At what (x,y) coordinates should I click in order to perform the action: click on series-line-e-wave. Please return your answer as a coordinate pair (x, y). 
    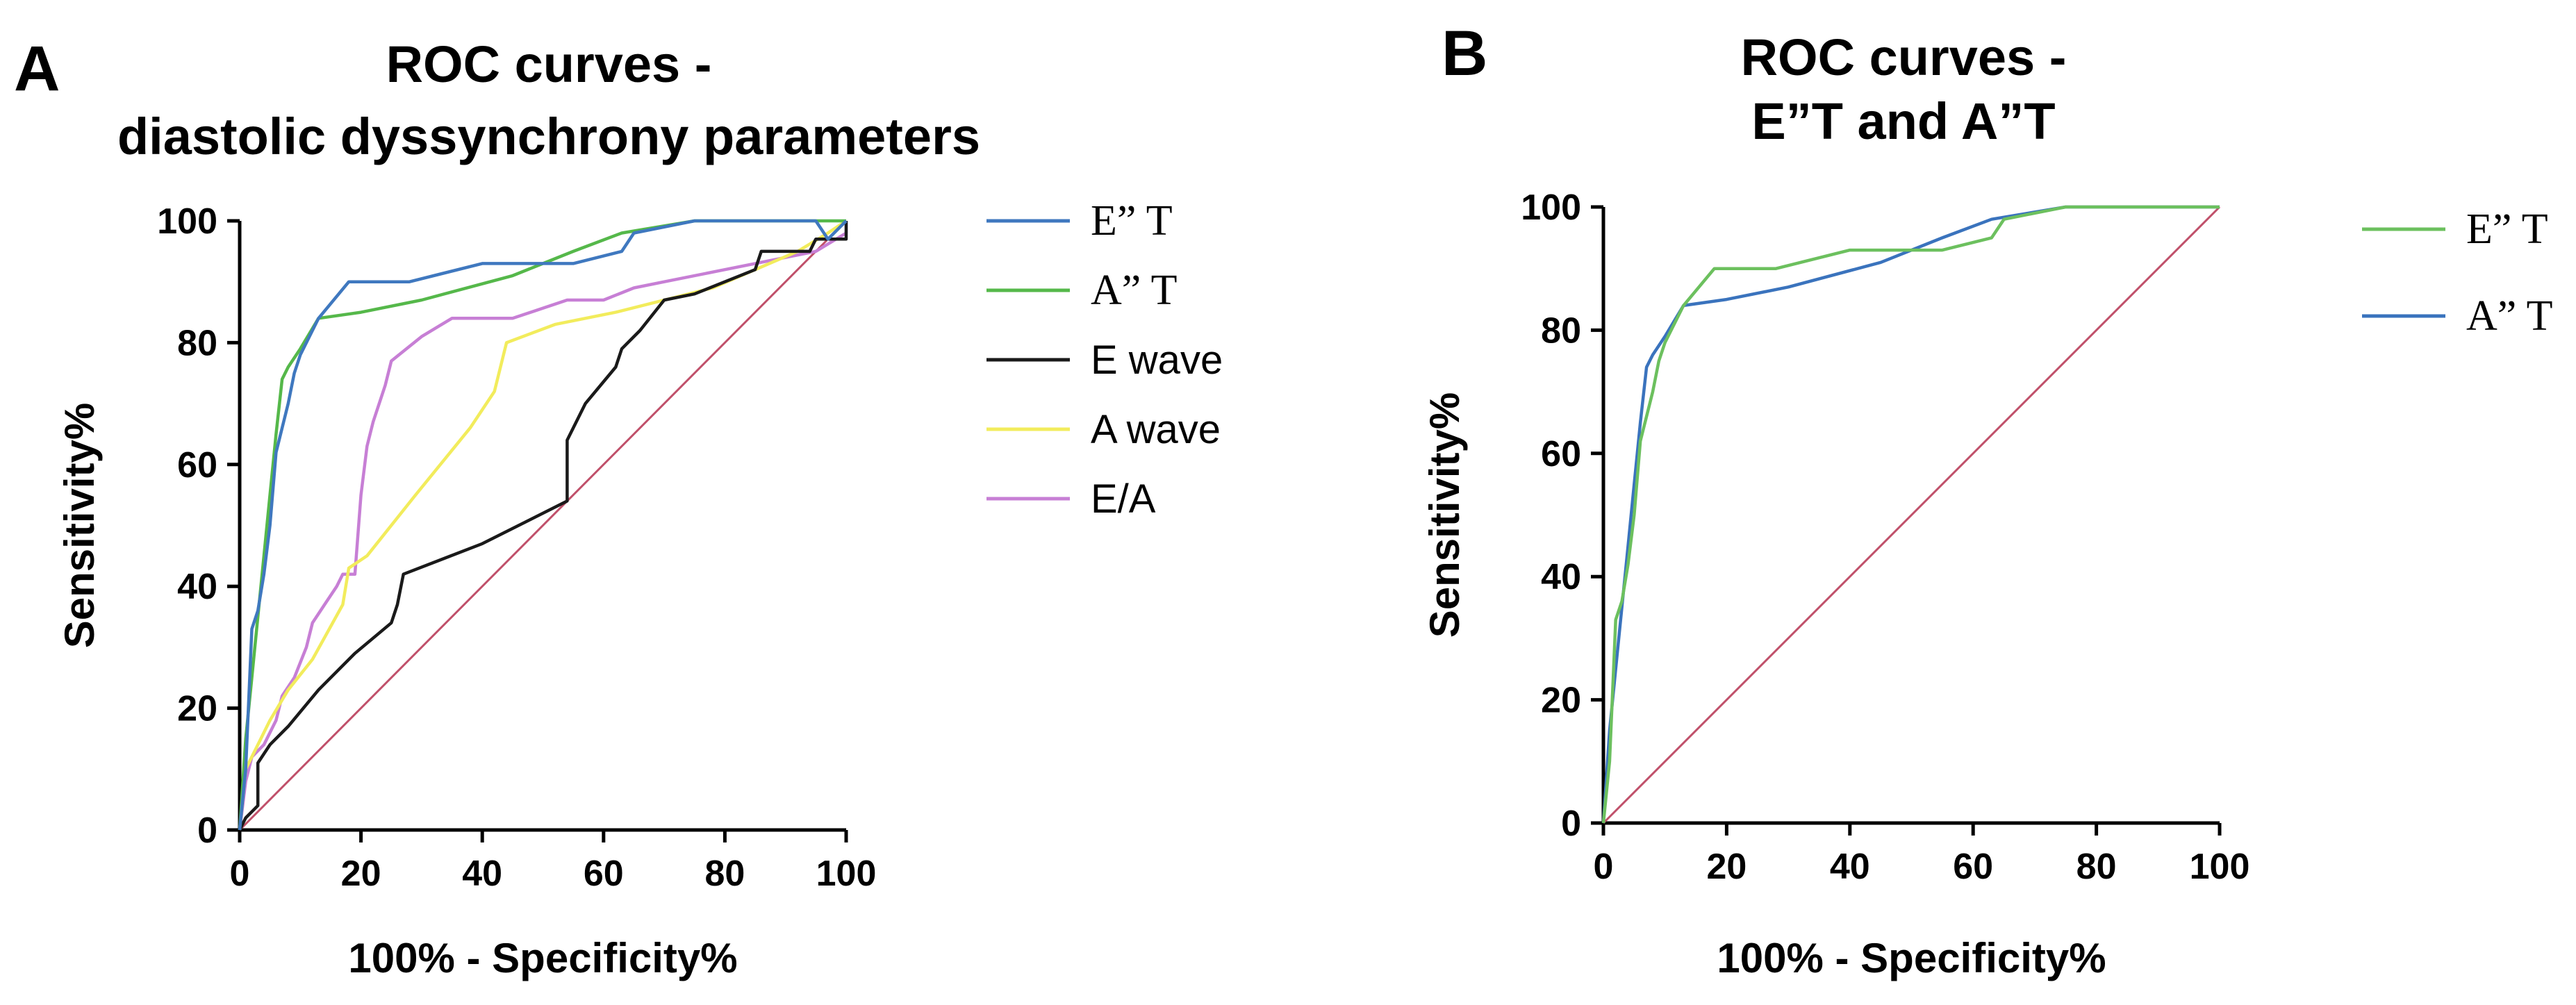
    Looking at the image, I should click on (543, 526).